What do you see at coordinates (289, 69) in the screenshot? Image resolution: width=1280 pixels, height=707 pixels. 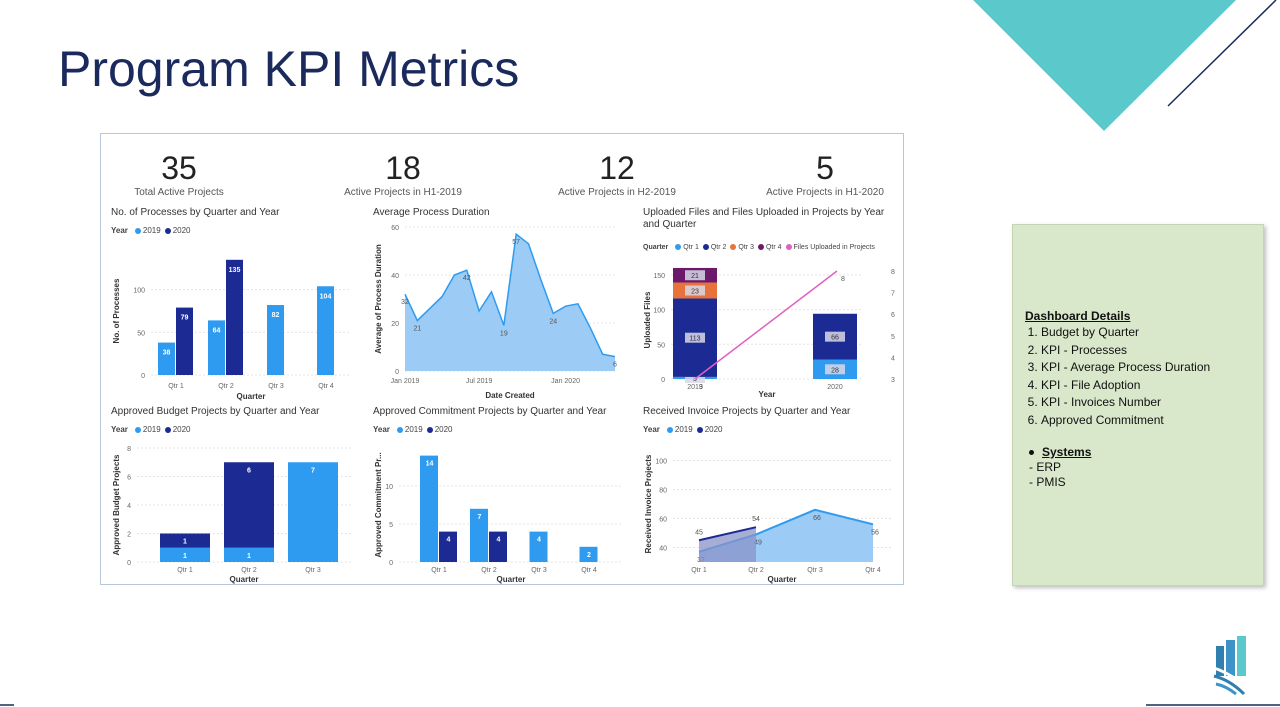 I see `page-title: Program KPI Metrics` at bounding box center [289, 69].